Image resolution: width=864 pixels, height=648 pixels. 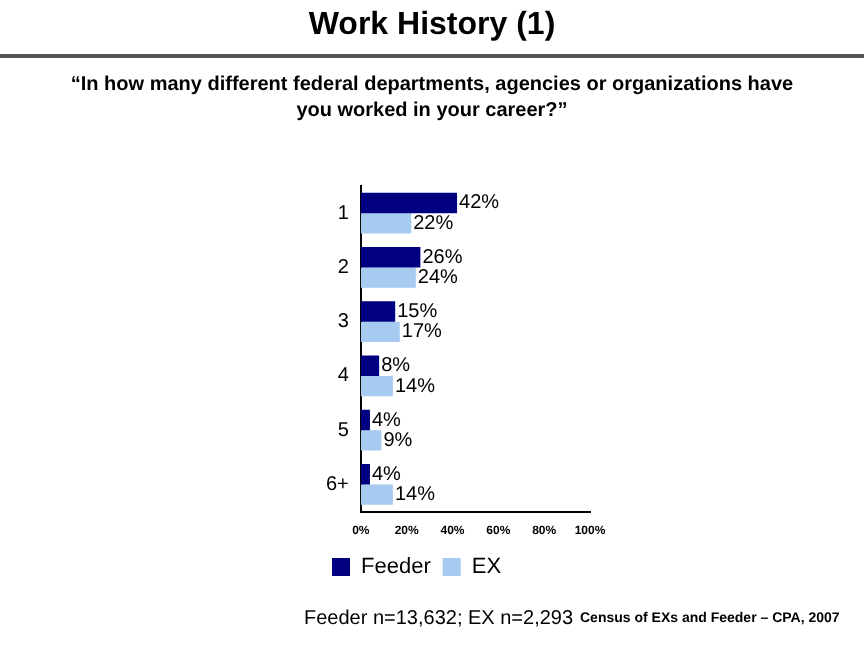 What do you see at coordinates (432, 98) in the screenshot?
I see `chart-subtitle: “In how many different federal departments, agencies or organizations have you worked in your career?”` at bounding box center [432, 98].